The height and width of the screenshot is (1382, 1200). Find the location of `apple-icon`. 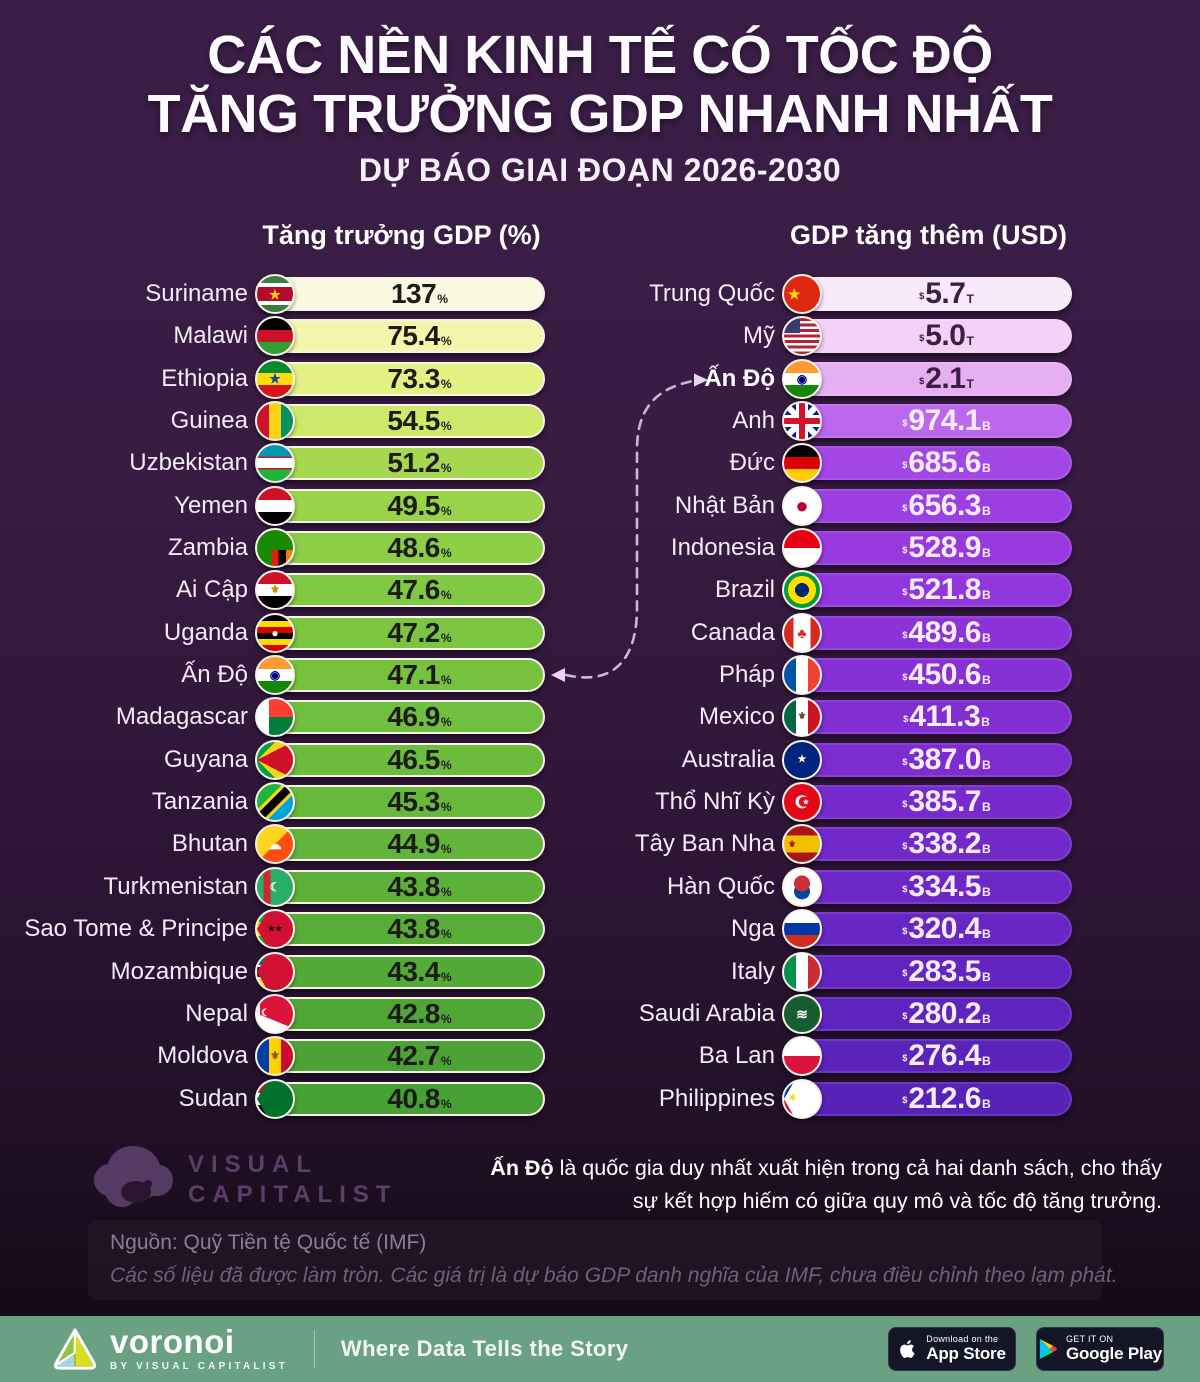

apple-icon is located at coordinates (907, 1349).